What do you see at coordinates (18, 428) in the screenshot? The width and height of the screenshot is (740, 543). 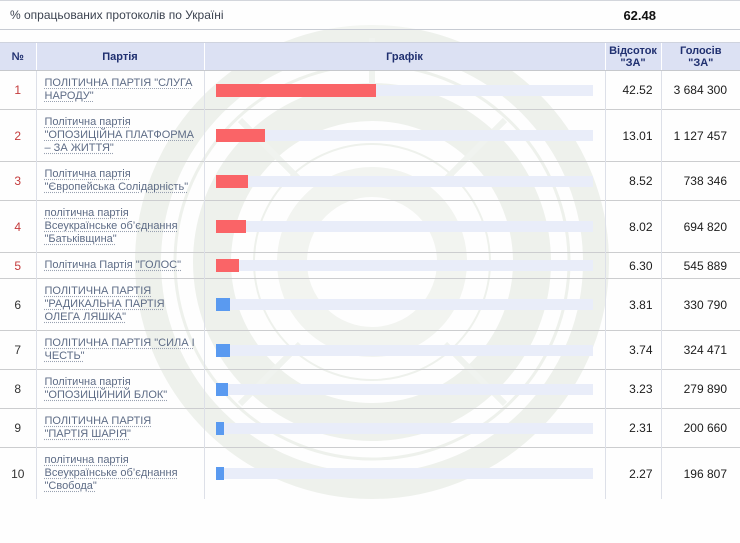 I see `rank-number: 9` at bounding box center [18, 428].